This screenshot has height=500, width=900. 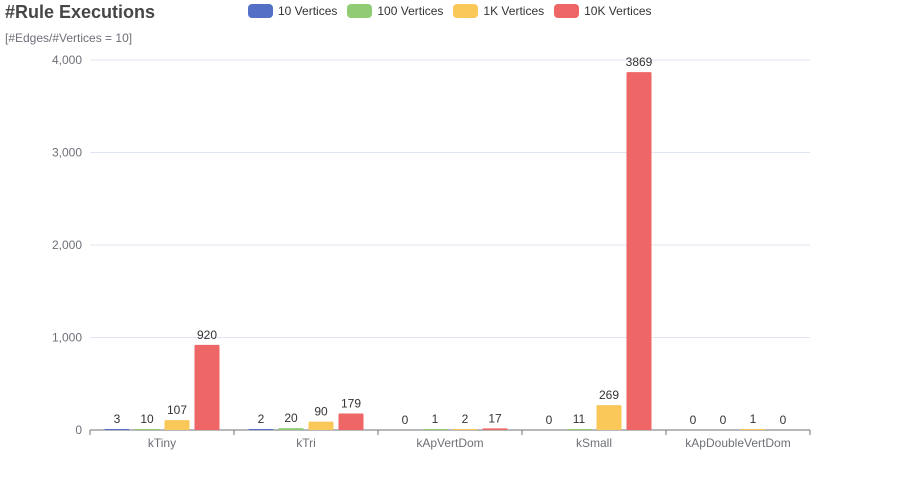 What do you see at coordinates (306, 443) in the screenshot?
I see `x-tick-label: kTri` at bounding box center [306, 443].